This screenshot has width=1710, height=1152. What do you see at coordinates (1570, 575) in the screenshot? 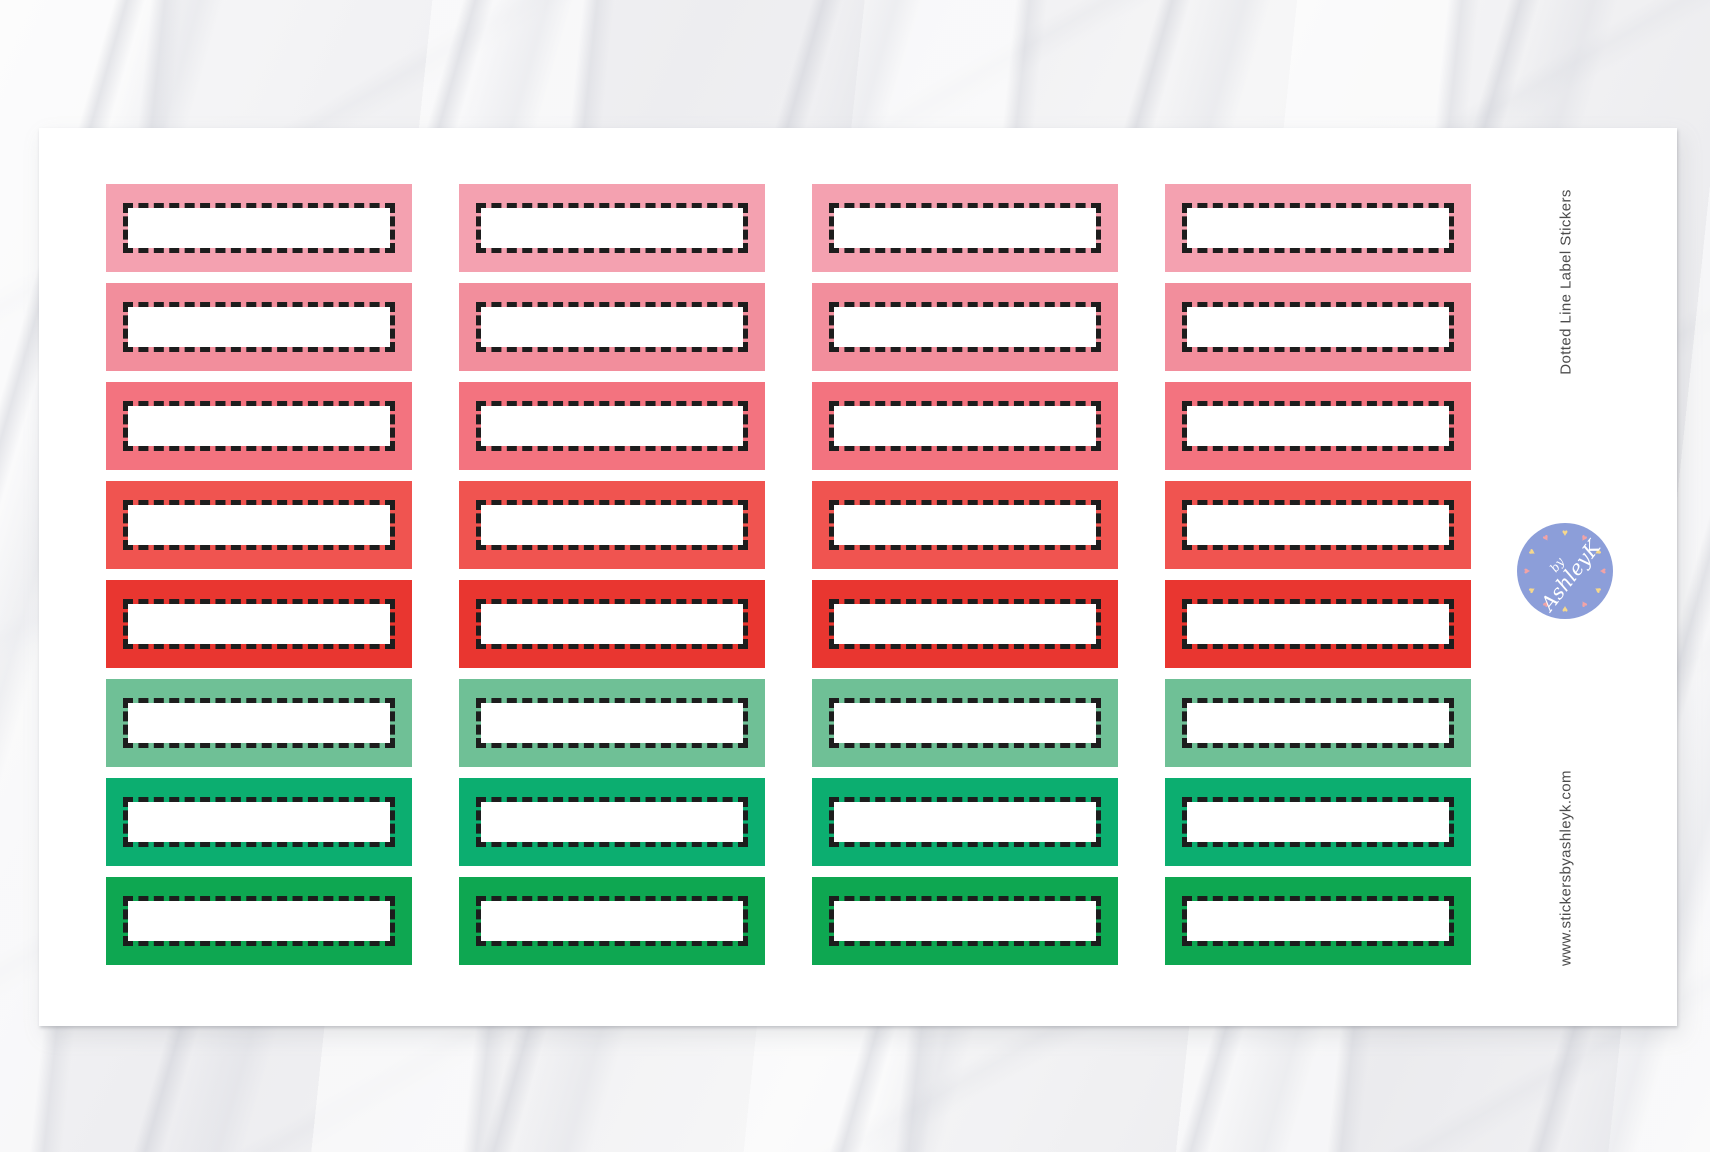
I see `logo-name-text: AshleyK` at bounding box center [1570, 575].